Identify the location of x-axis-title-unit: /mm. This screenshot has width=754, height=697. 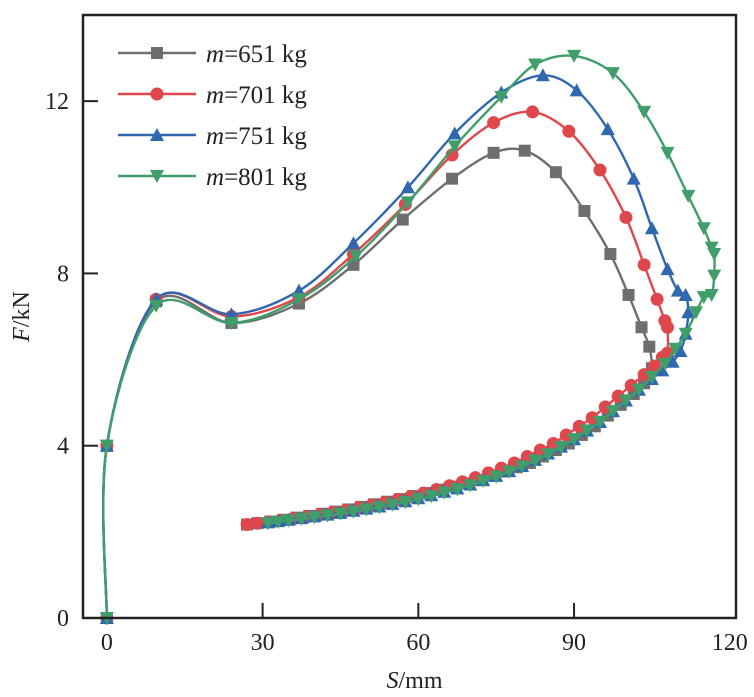
(420, 681).